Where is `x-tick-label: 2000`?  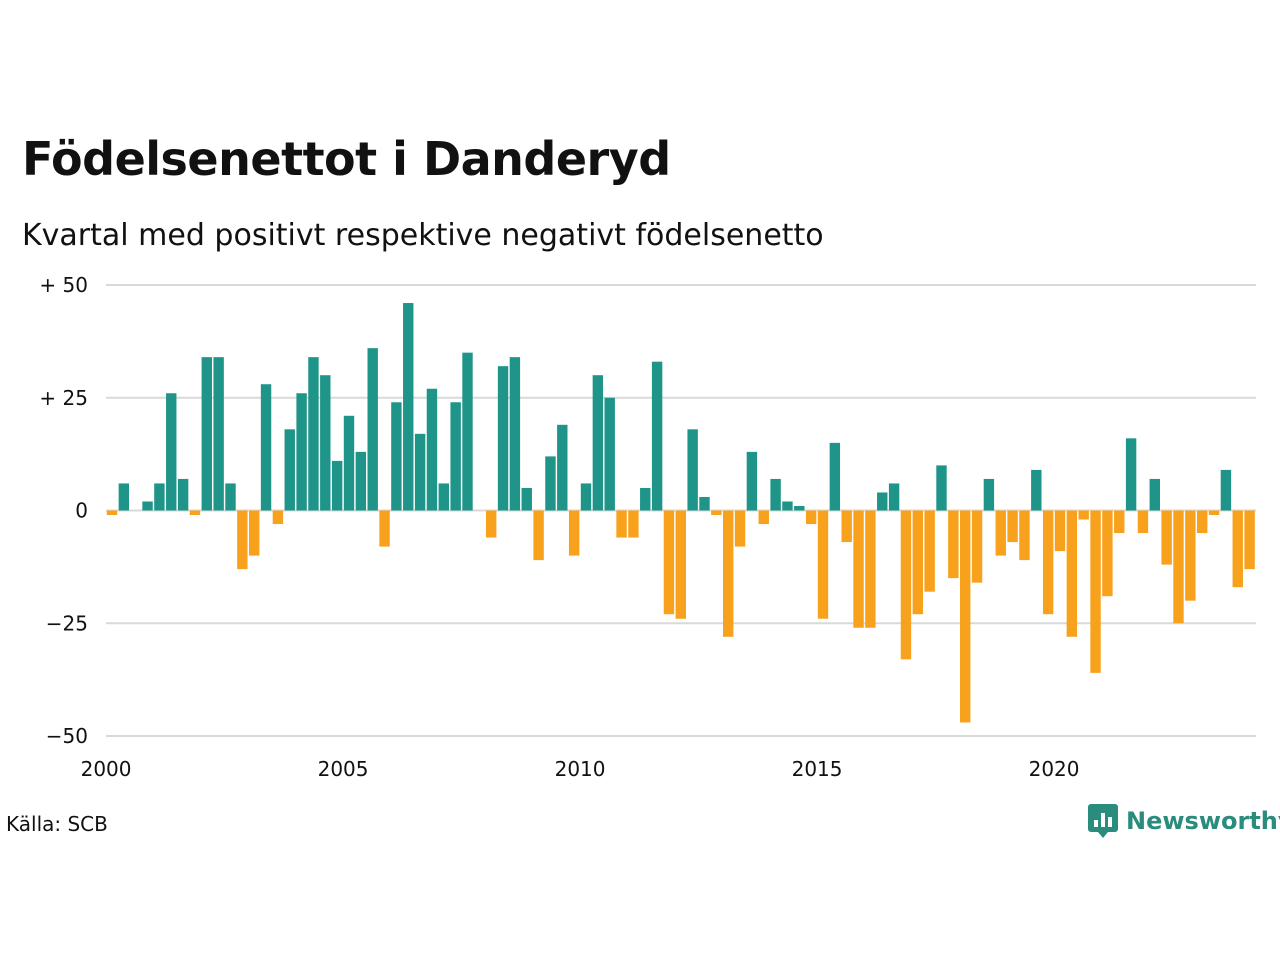 x-tick-label: 2000 is located at coordinates (106, 769).